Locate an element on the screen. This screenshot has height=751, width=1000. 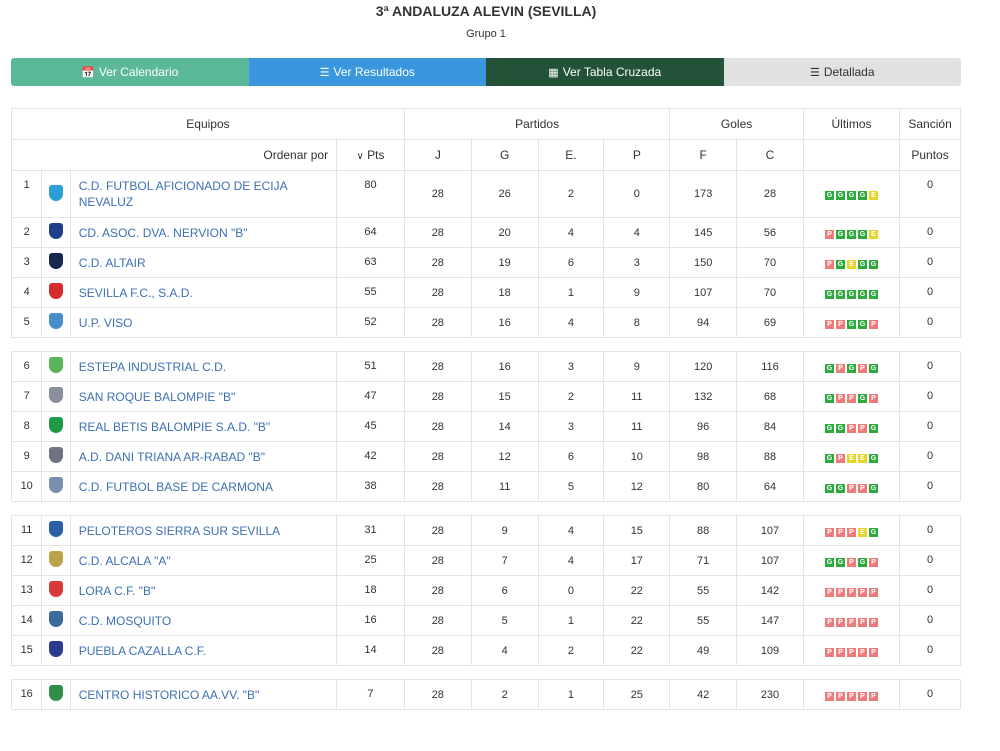
position-cell: 2 is located at coordinates (26, 232).